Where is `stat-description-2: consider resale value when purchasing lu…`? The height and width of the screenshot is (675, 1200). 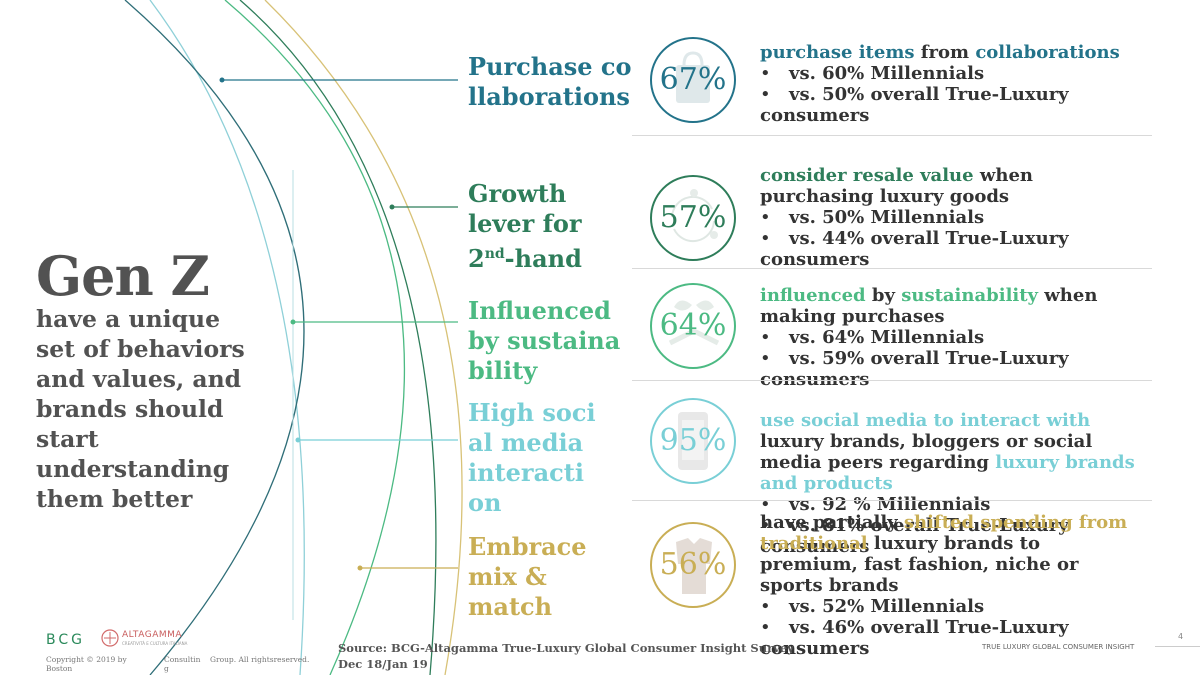 stat-description-2: consider resale value when purchasing lu… is located at coordinates (950, 217).